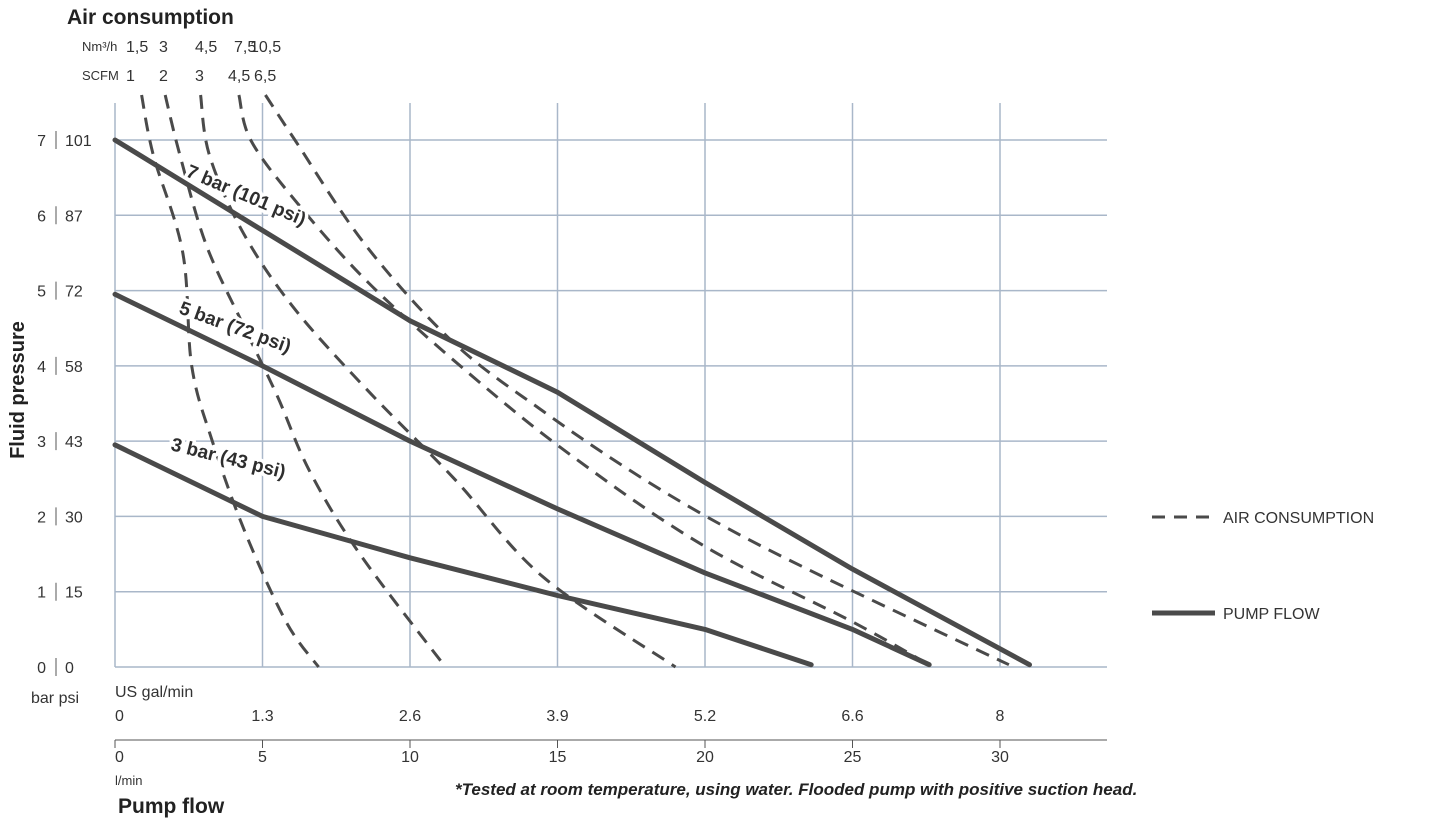 The image size is (1430, 825). Describe the element at coordinates (78, 141) in the screenshot. I see `y-tick-psi: 101` at that location.